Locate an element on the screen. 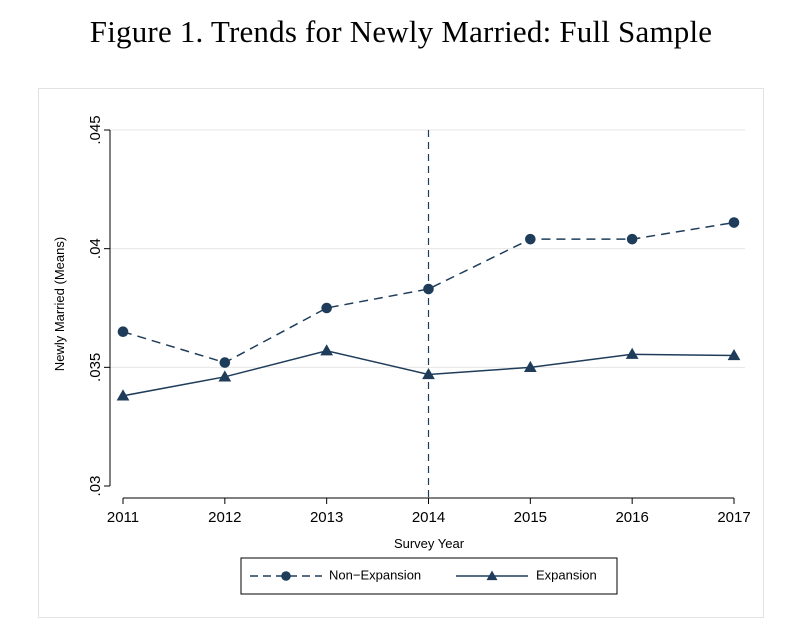  legend: Non−Expansion Expansion is located at coordinates (429, 576).